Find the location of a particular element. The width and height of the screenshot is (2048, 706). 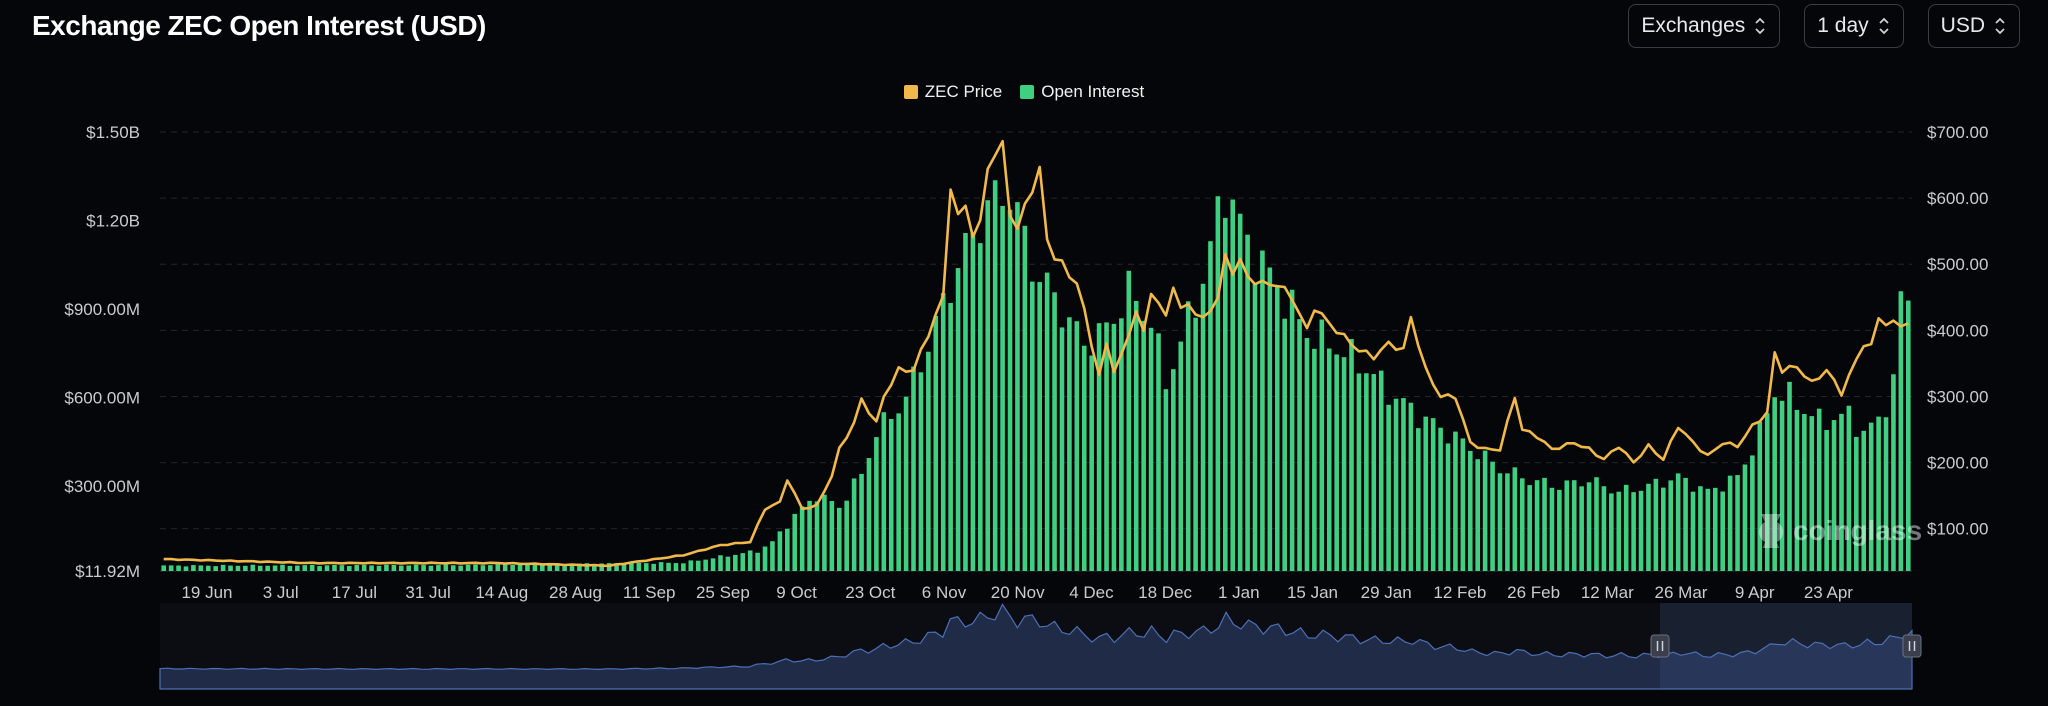

x-axis-tick-label: 4 Dec is located at coordinates (1091, 592).